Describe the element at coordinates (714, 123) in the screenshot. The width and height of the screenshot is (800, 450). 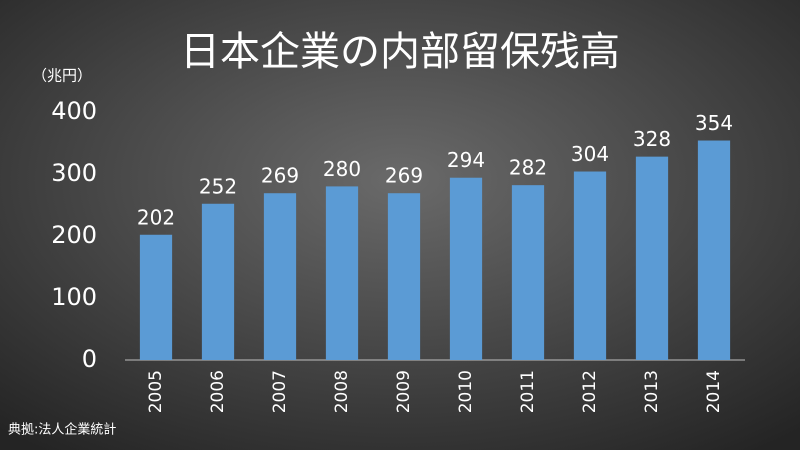
I see `value-label: 354` at that location.